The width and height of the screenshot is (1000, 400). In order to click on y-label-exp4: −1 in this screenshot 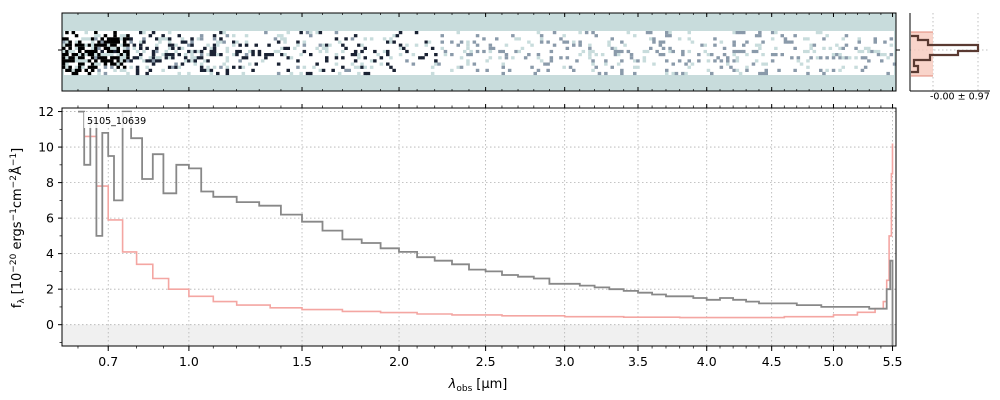, I will do `click(14, 159)`.